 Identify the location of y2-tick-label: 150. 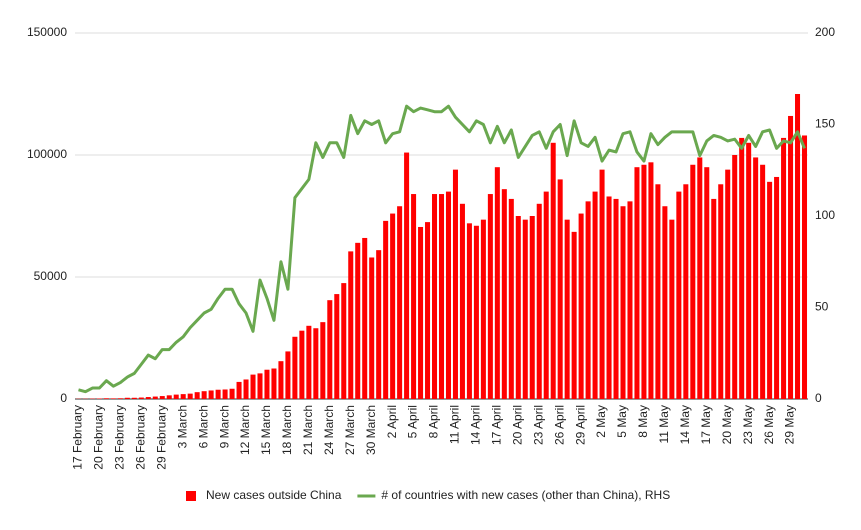
(825, 124).